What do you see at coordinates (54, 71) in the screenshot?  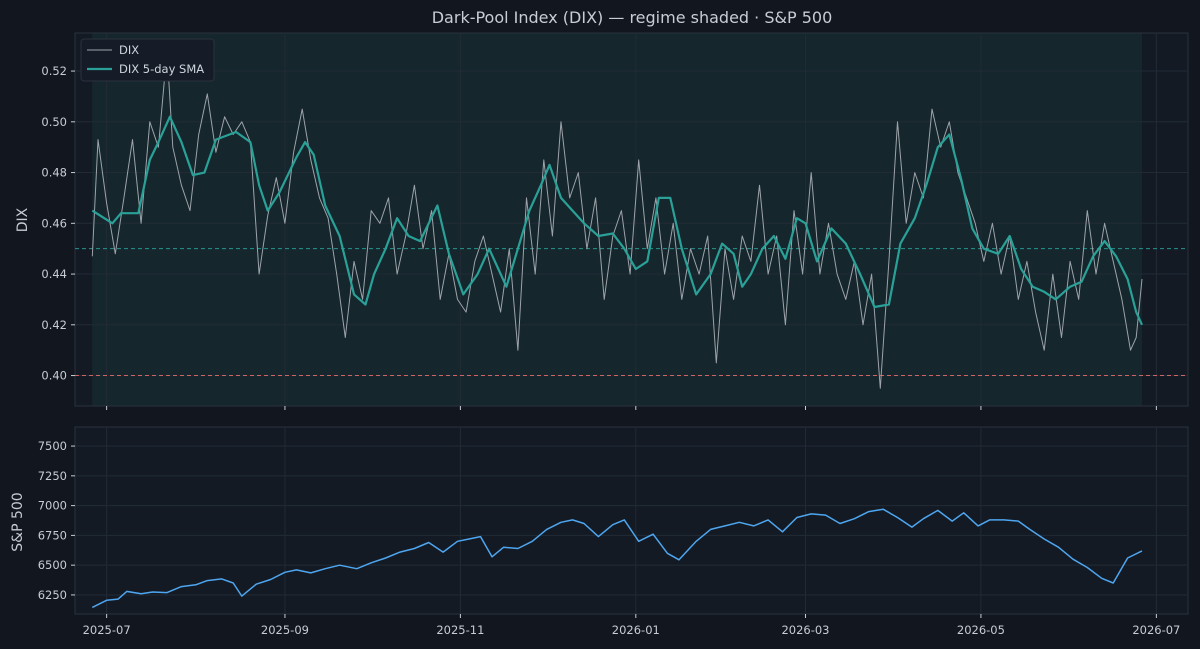 I see `dix-y-tick-label: 0.52` at bounding box center [54, 71].